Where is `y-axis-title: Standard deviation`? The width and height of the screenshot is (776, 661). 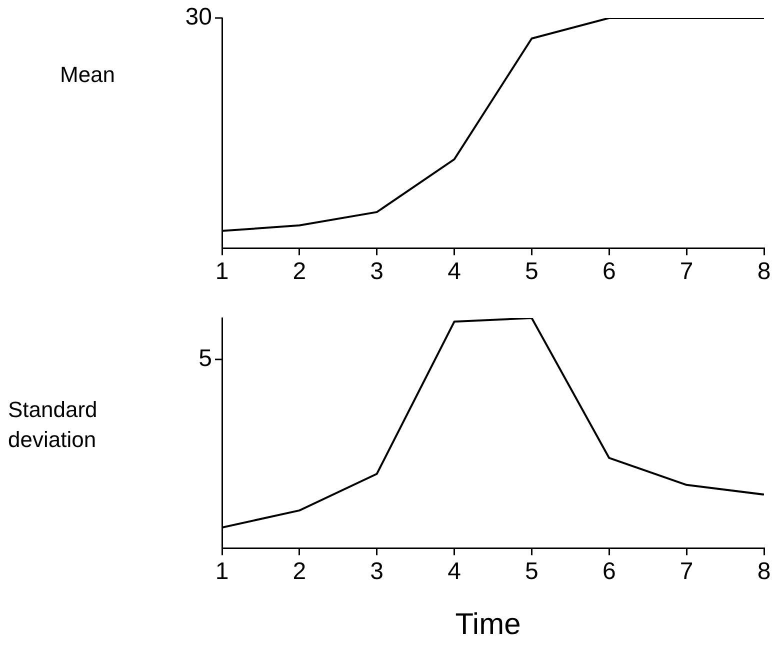 y-axis-title: Standard deviation is located at coordinates (52, 425).